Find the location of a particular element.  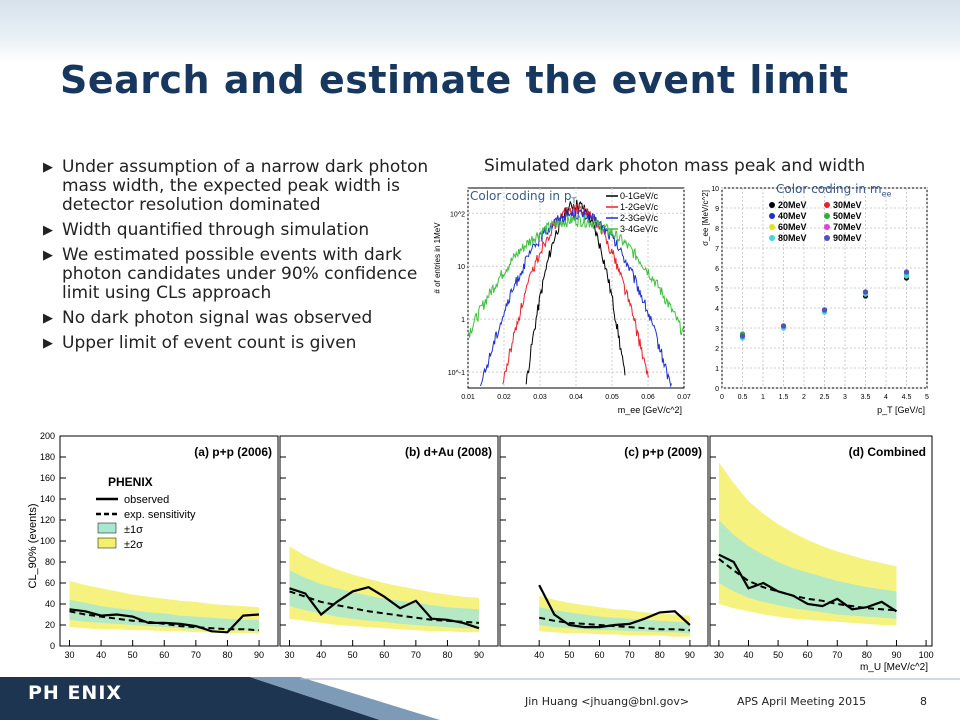

legend-label: ±1σ is located at coordinates (133, 530).